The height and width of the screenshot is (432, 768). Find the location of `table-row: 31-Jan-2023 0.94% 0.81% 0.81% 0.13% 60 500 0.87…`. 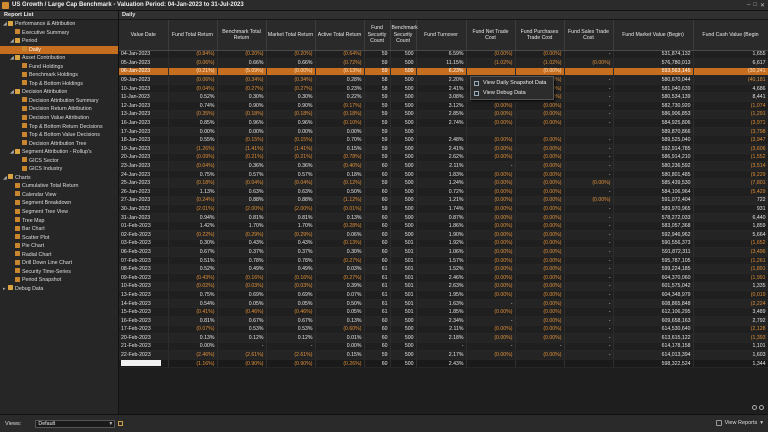

table-row: 31-Jan-2023 0.94% 0.81% 0.81% 0.13% 60 500 0.87… is located at coordinates (443, 218).